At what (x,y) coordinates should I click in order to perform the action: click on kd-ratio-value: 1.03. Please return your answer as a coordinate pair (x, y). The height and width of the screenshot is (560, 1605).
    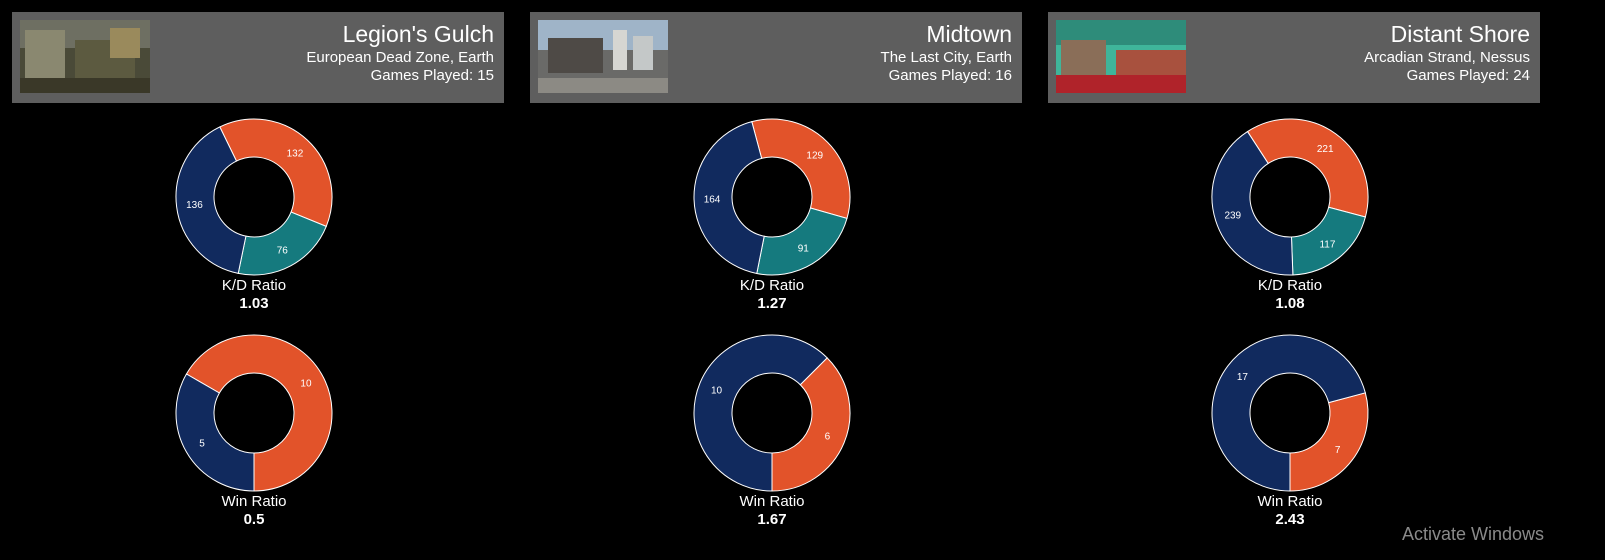
    Looking at the image, I should click on (254, 303).